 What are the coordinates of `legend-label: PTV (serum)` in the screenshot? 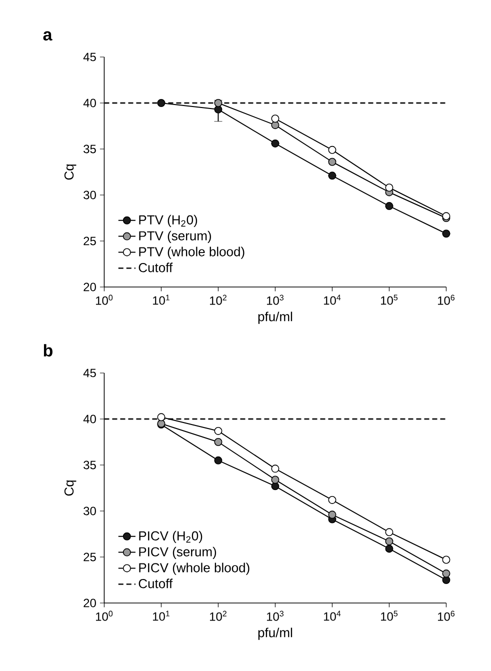 It's located at (175, 236).